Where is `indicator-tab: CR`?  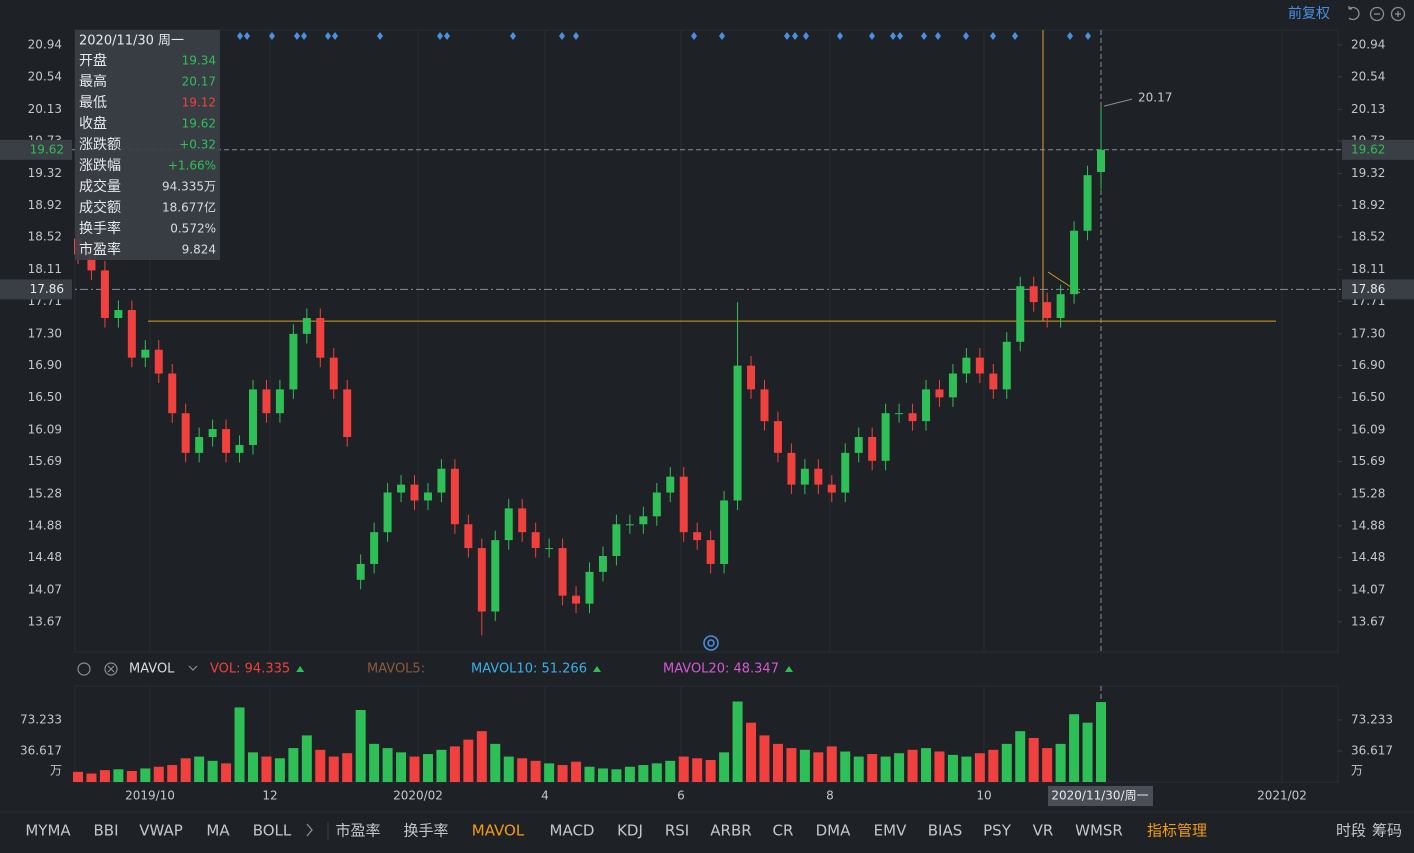 indicator-tab: CR is located at coordinates (783, 831).